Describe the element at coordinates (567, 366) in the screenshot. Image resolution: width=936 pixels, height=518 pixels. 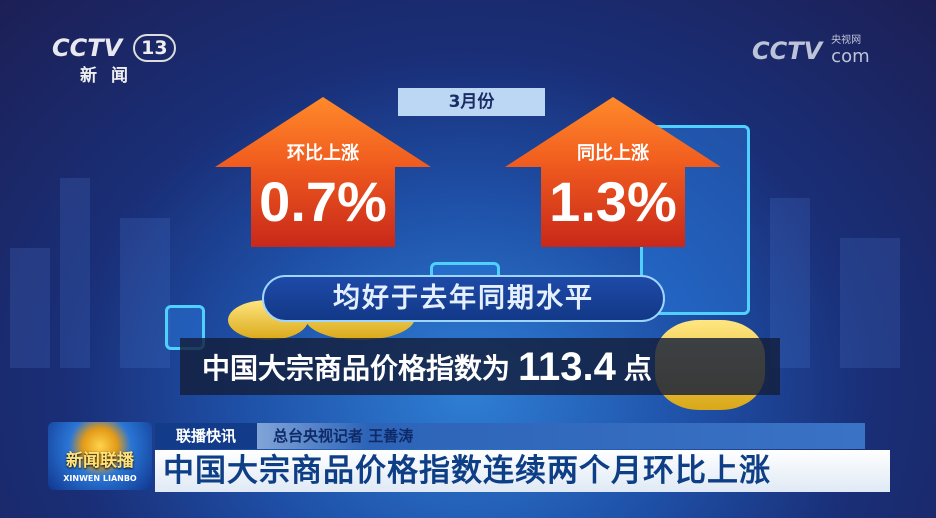
I see `index-value: 113.4` at that location.